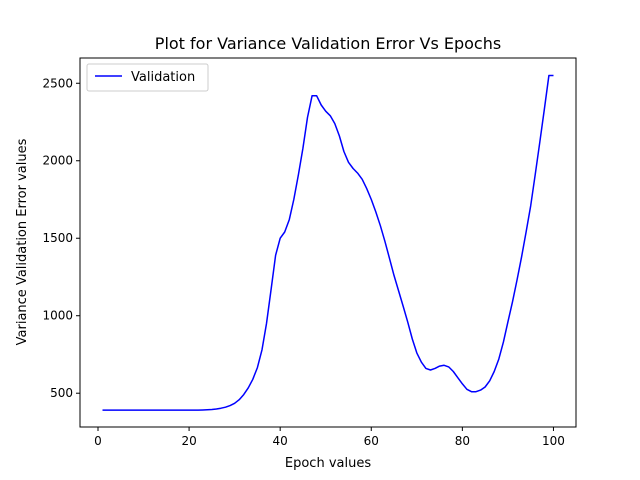 This screenshot has width=640, height=480. What do you see at coordinates (57, 161) in the screenshot?
I see `y-tick-label: 2000` at bounding box center [57, 161].